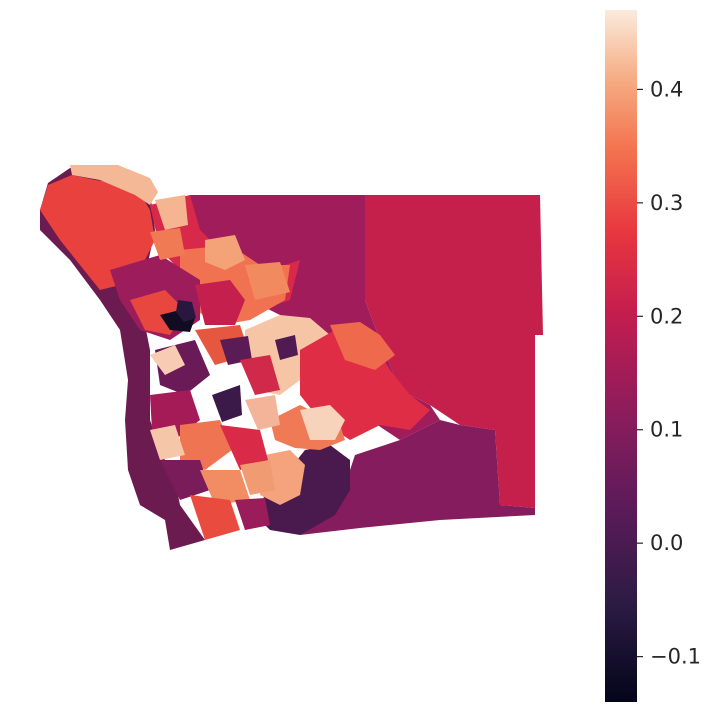  What do you see at coordinates (669, 373) in the screenshot?
I see `colorbar-ticks: −0.1 0.0 0.1 0.2 0.3 0.4` at bounding box center [669, 373].